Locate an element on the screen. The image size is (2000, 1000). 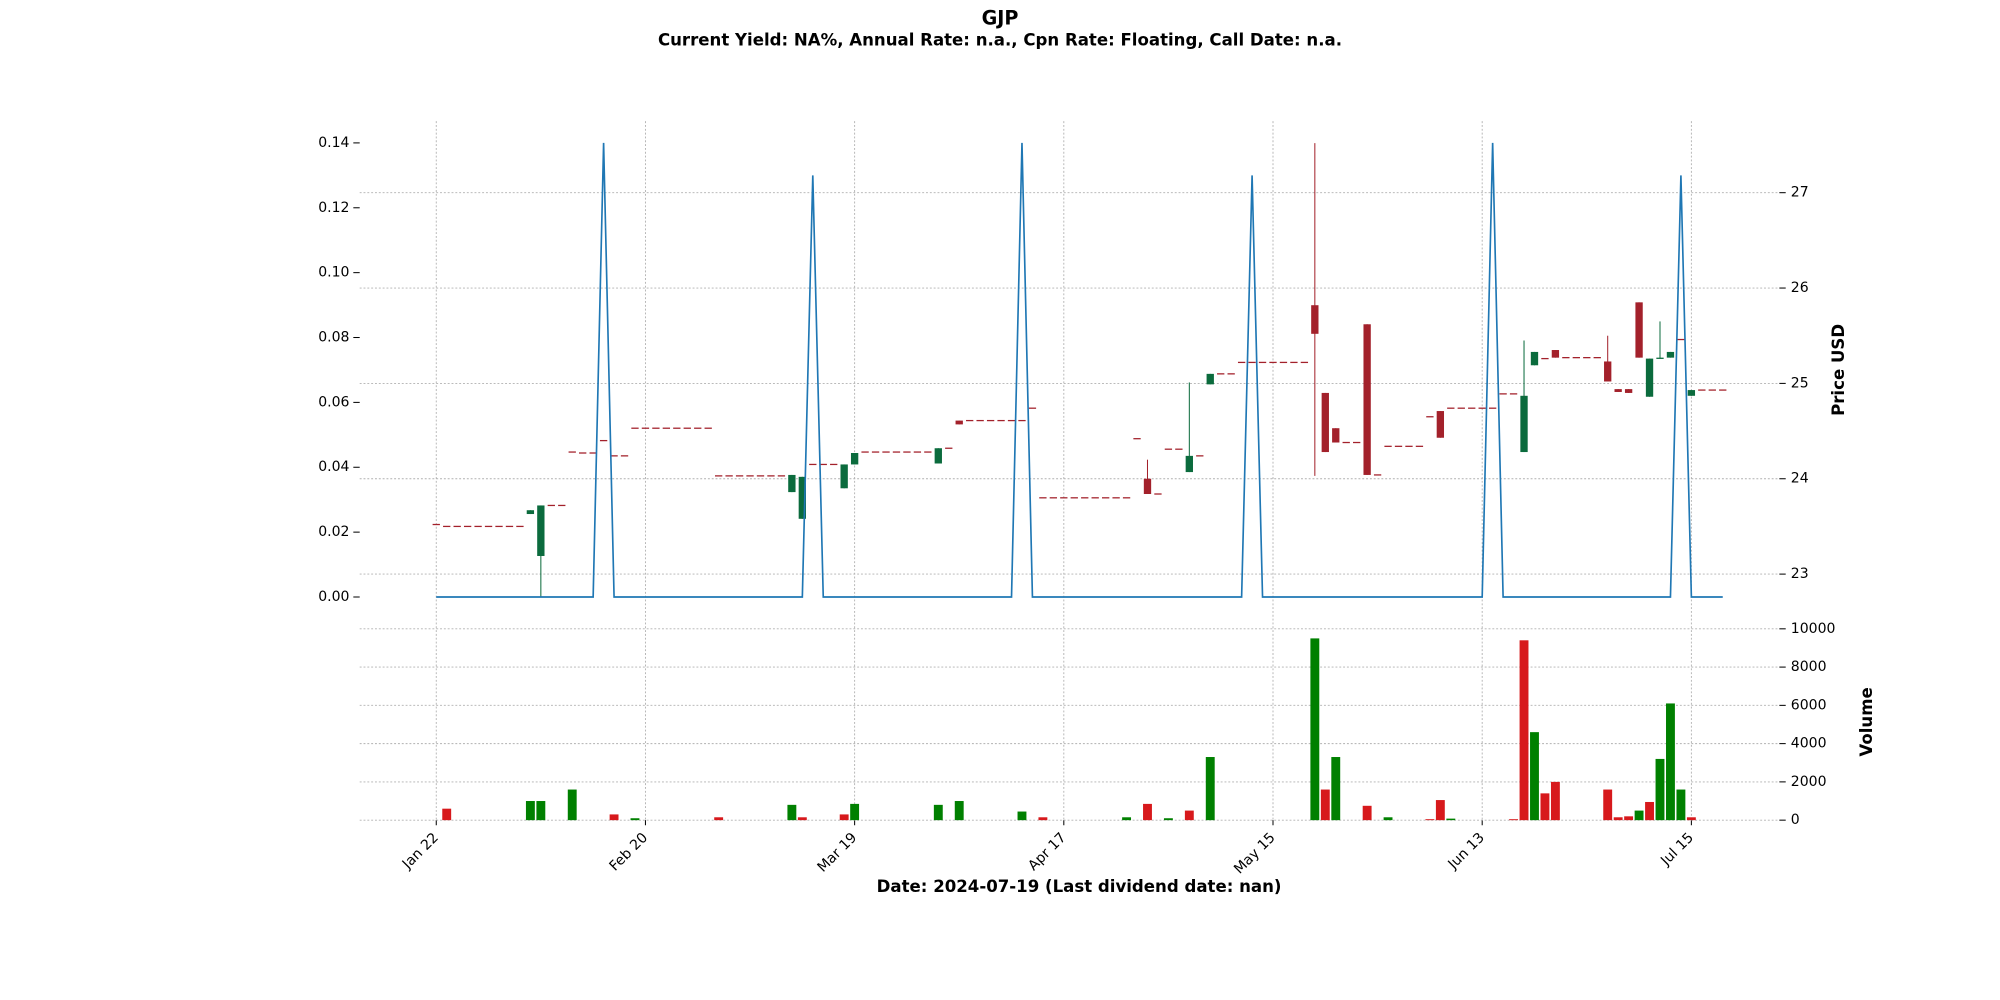
y2-tick-label: 23 is located at coordinates (1800, 574).